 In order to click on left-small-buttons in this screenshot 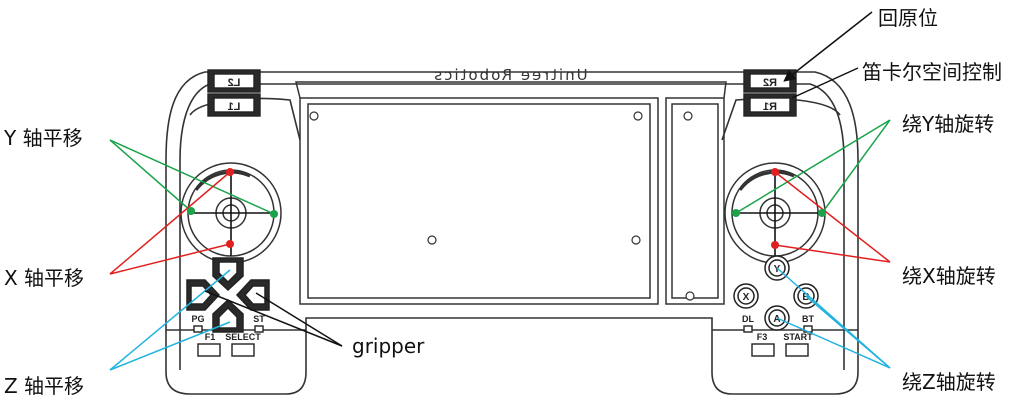, I will do `click(228, 341)`.